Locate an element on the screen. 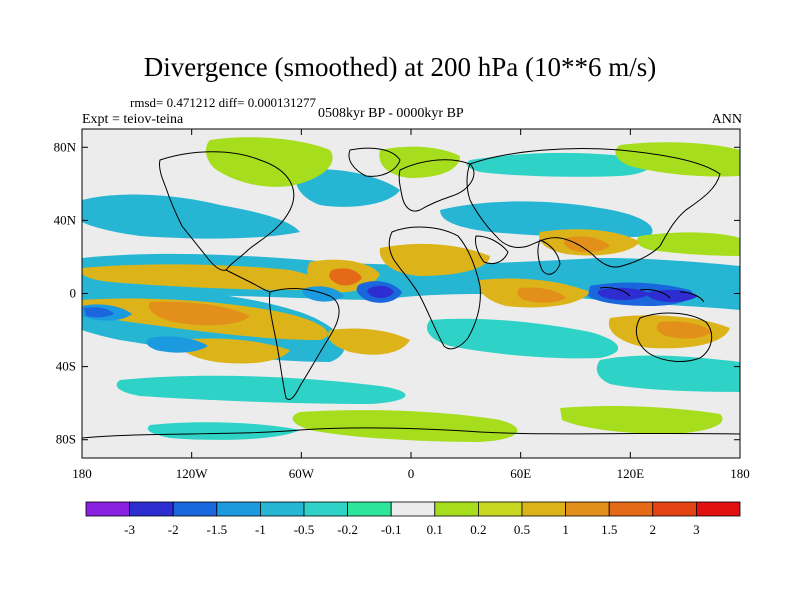  lat-tick-label: 40S is located at coordinates (66, 366).